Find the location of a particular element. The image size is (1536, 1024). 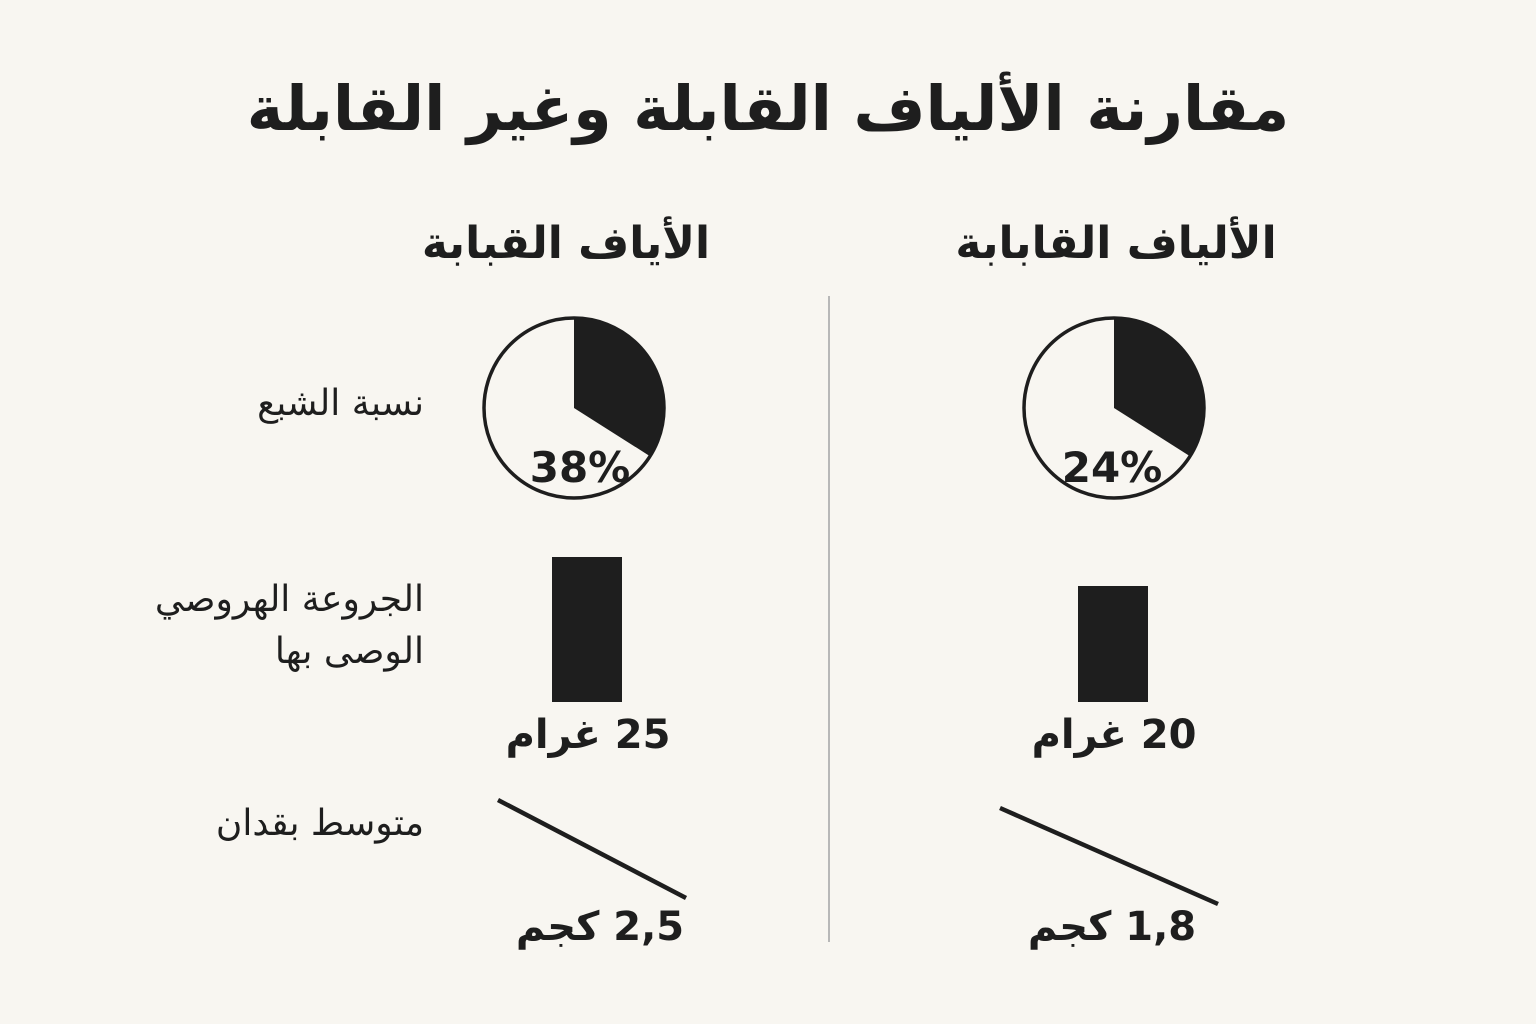

pie-label-left: 38% is located at coordinates (580, 467).